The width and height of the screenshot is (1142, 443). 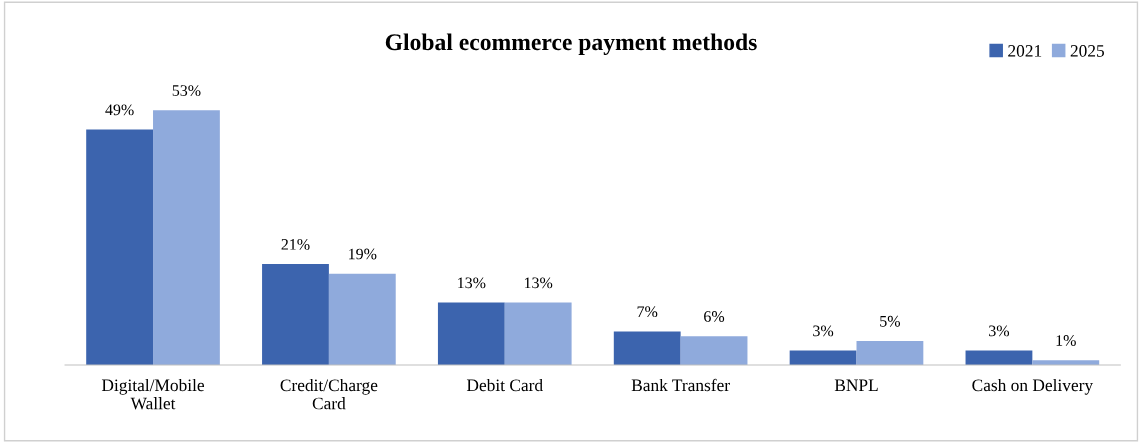 I want to click on data-label: 19%, so click(x=363, y=254).